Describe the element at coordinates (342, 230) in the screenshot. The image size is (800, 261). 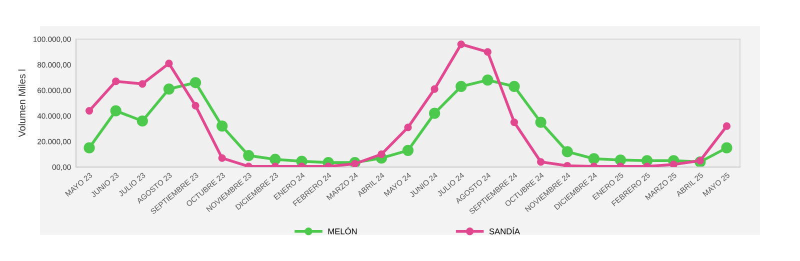
I see `legend-label: MELÓN` at that location.